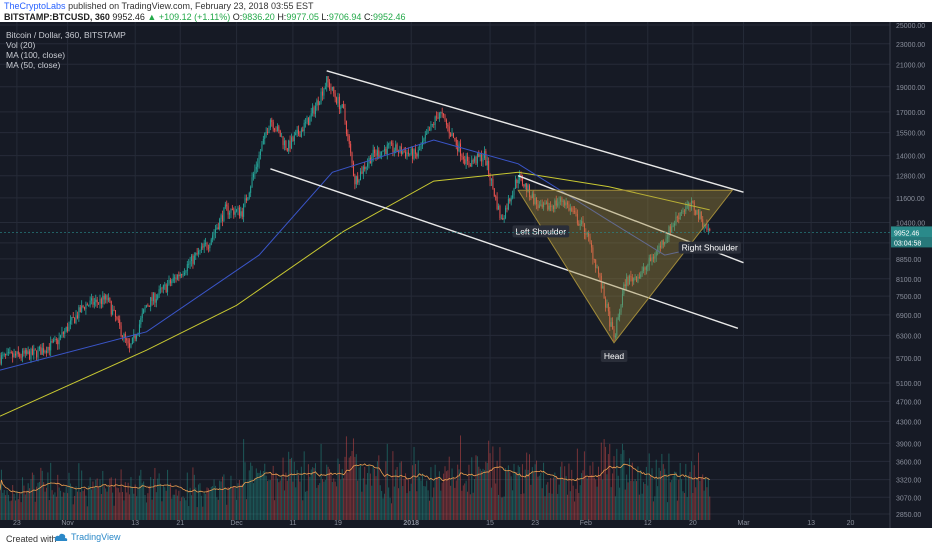 The width and height of the screenshot is (932, 550). I want to click on tradingview-brand: TradingView, so click(87, 537).